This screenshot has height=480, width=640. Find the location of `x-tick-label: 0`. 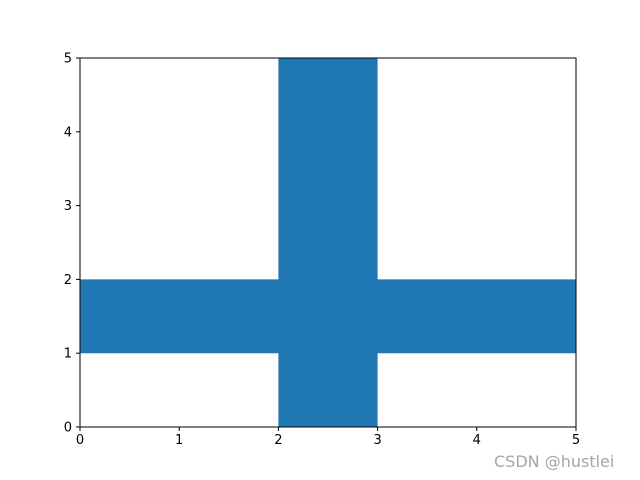

x-tick-label: 0 is located at coordinates (80, 440).